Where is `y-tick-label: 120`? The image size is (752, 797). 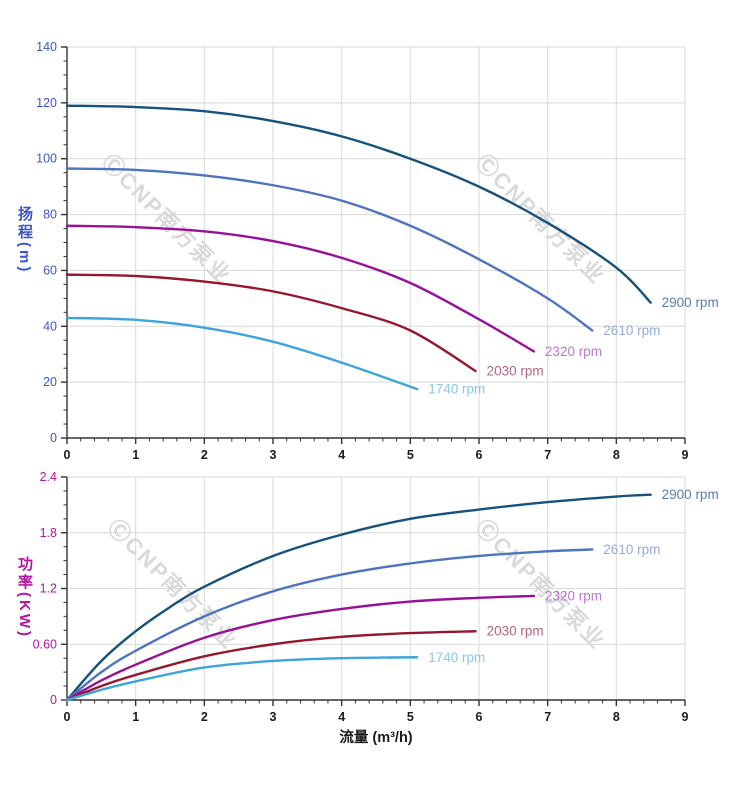 y-tick-label: 120 is located at coordinates (46, 103).